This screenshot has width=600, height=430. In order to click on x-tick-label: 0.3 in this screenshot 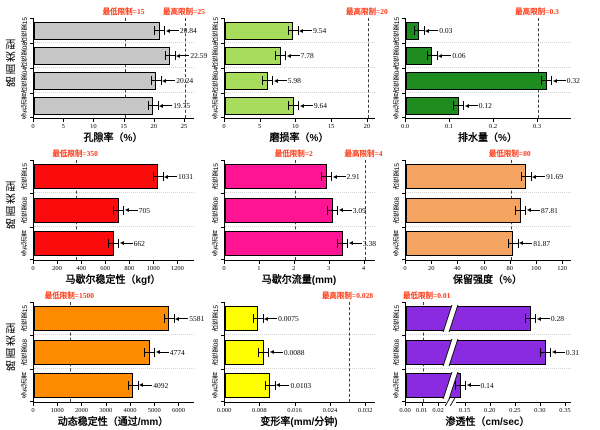, I will do `click(537, 126)`.